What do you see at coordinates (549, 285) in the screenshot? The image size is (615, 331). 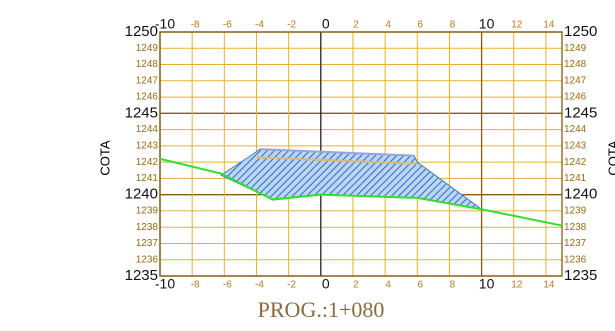 I see `x-tick-label: 14` at bounding box center [549, 285].